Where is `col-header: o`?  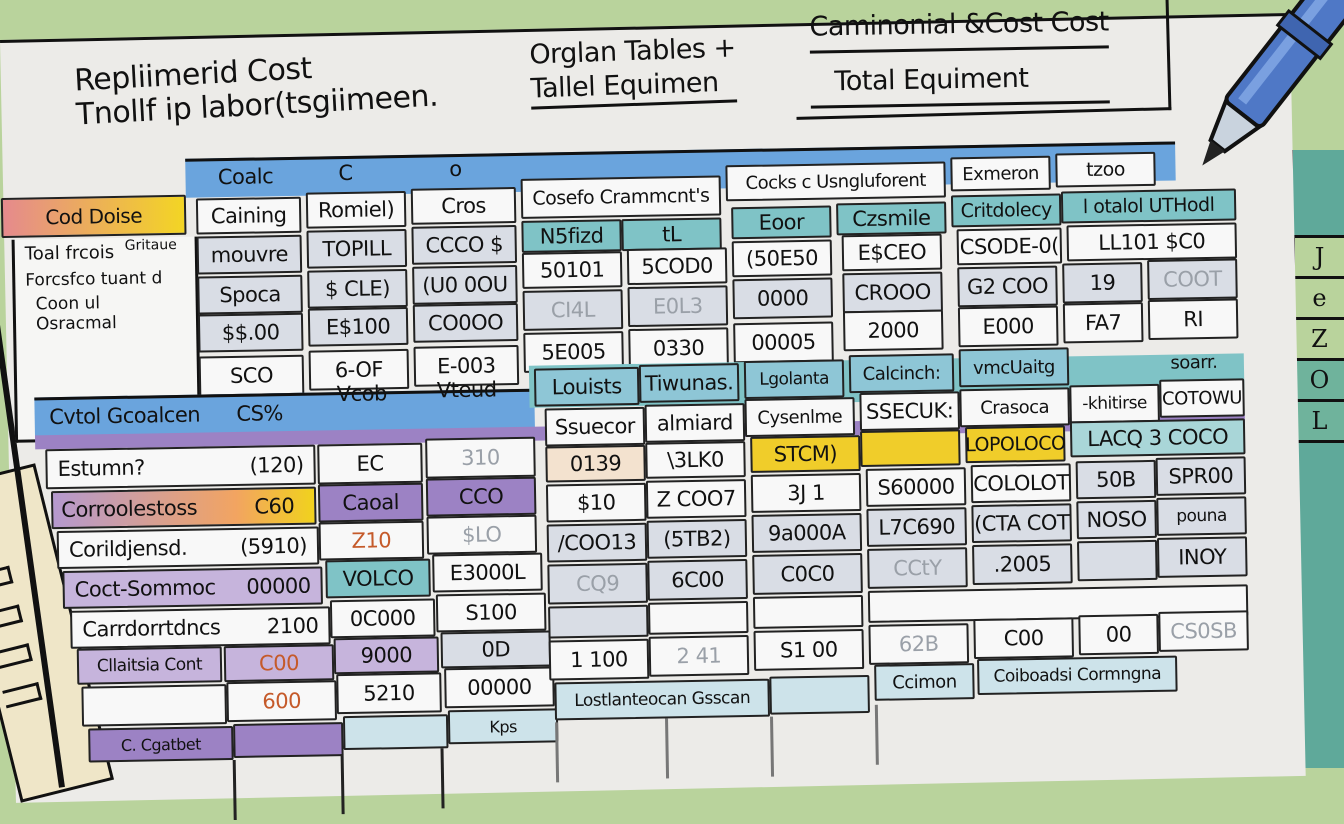 col-header: o is located at coordinates (455, 169).